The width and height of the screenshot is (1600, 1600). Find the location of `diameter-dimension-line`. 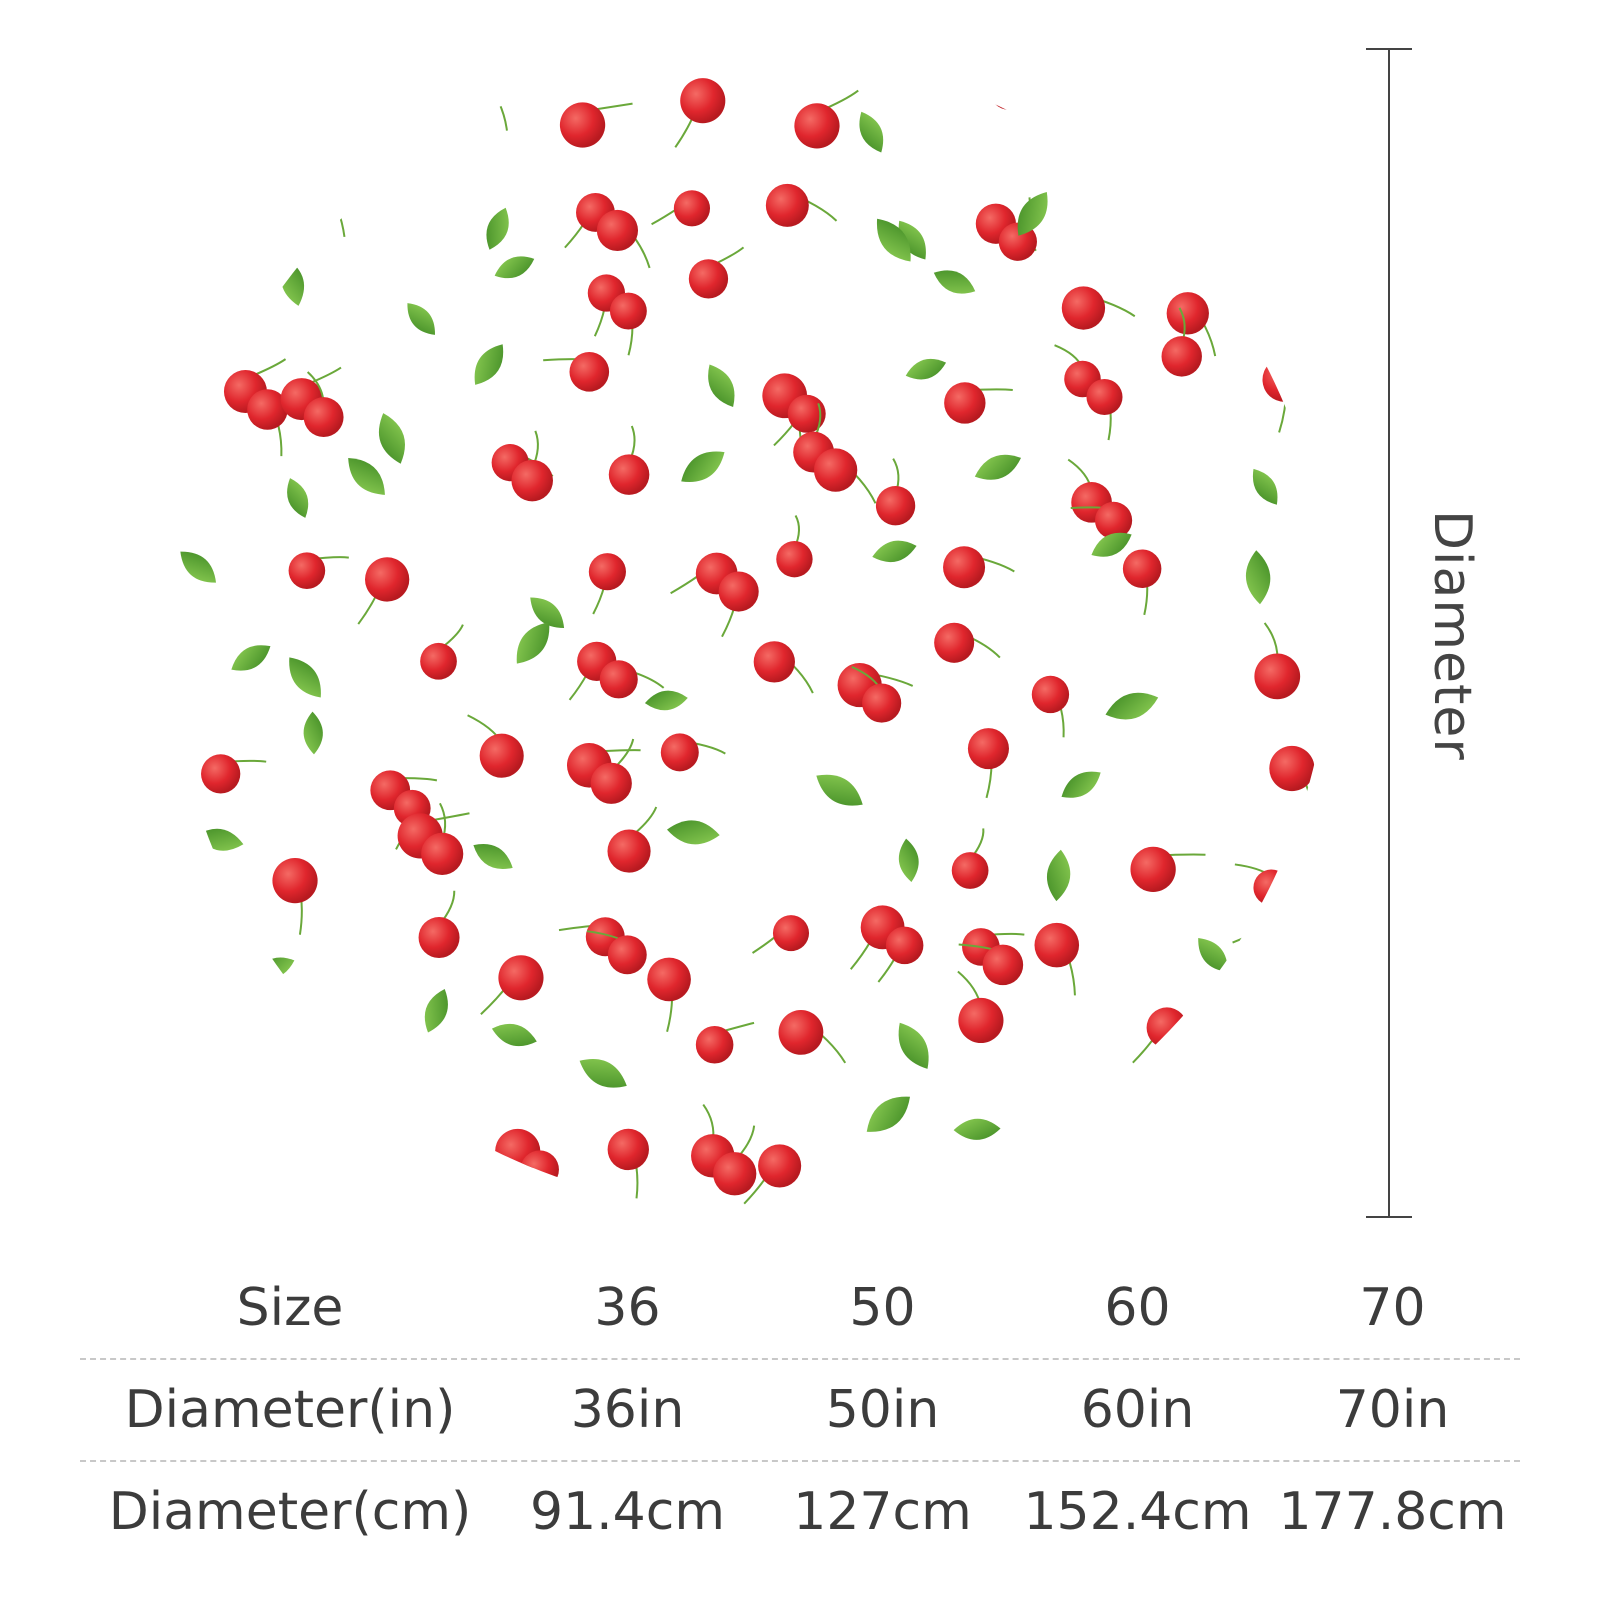

diameter-dimension-line is located at coordinates (1390, 633).